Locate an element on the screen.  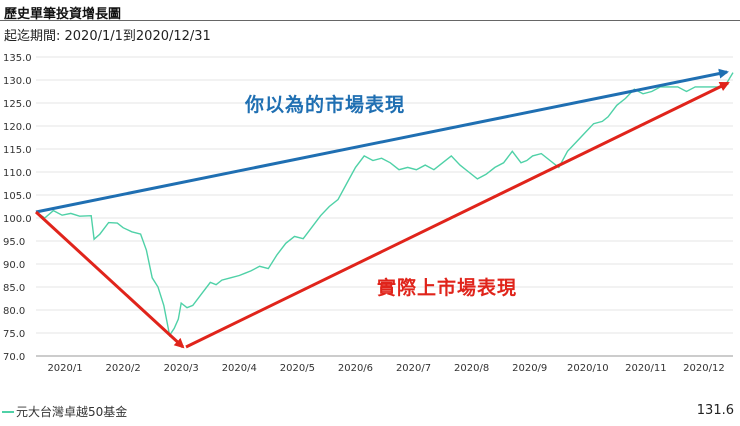
y-tick-label: 90.0 is located at coordinates (14, 265).